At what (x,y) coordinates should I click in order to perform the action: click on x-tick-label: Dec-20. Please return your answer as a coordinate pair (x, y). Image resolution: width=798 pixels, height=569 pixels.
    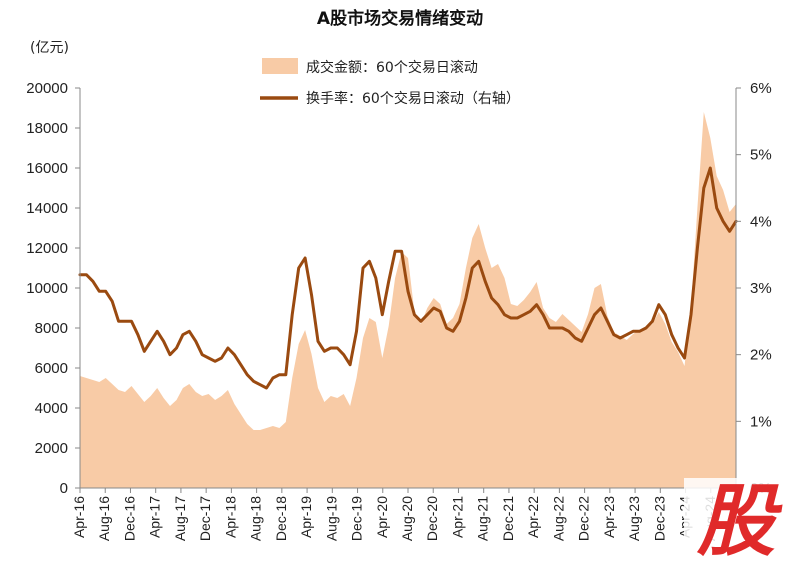
    Looking at the image, I should click on (432, 518).